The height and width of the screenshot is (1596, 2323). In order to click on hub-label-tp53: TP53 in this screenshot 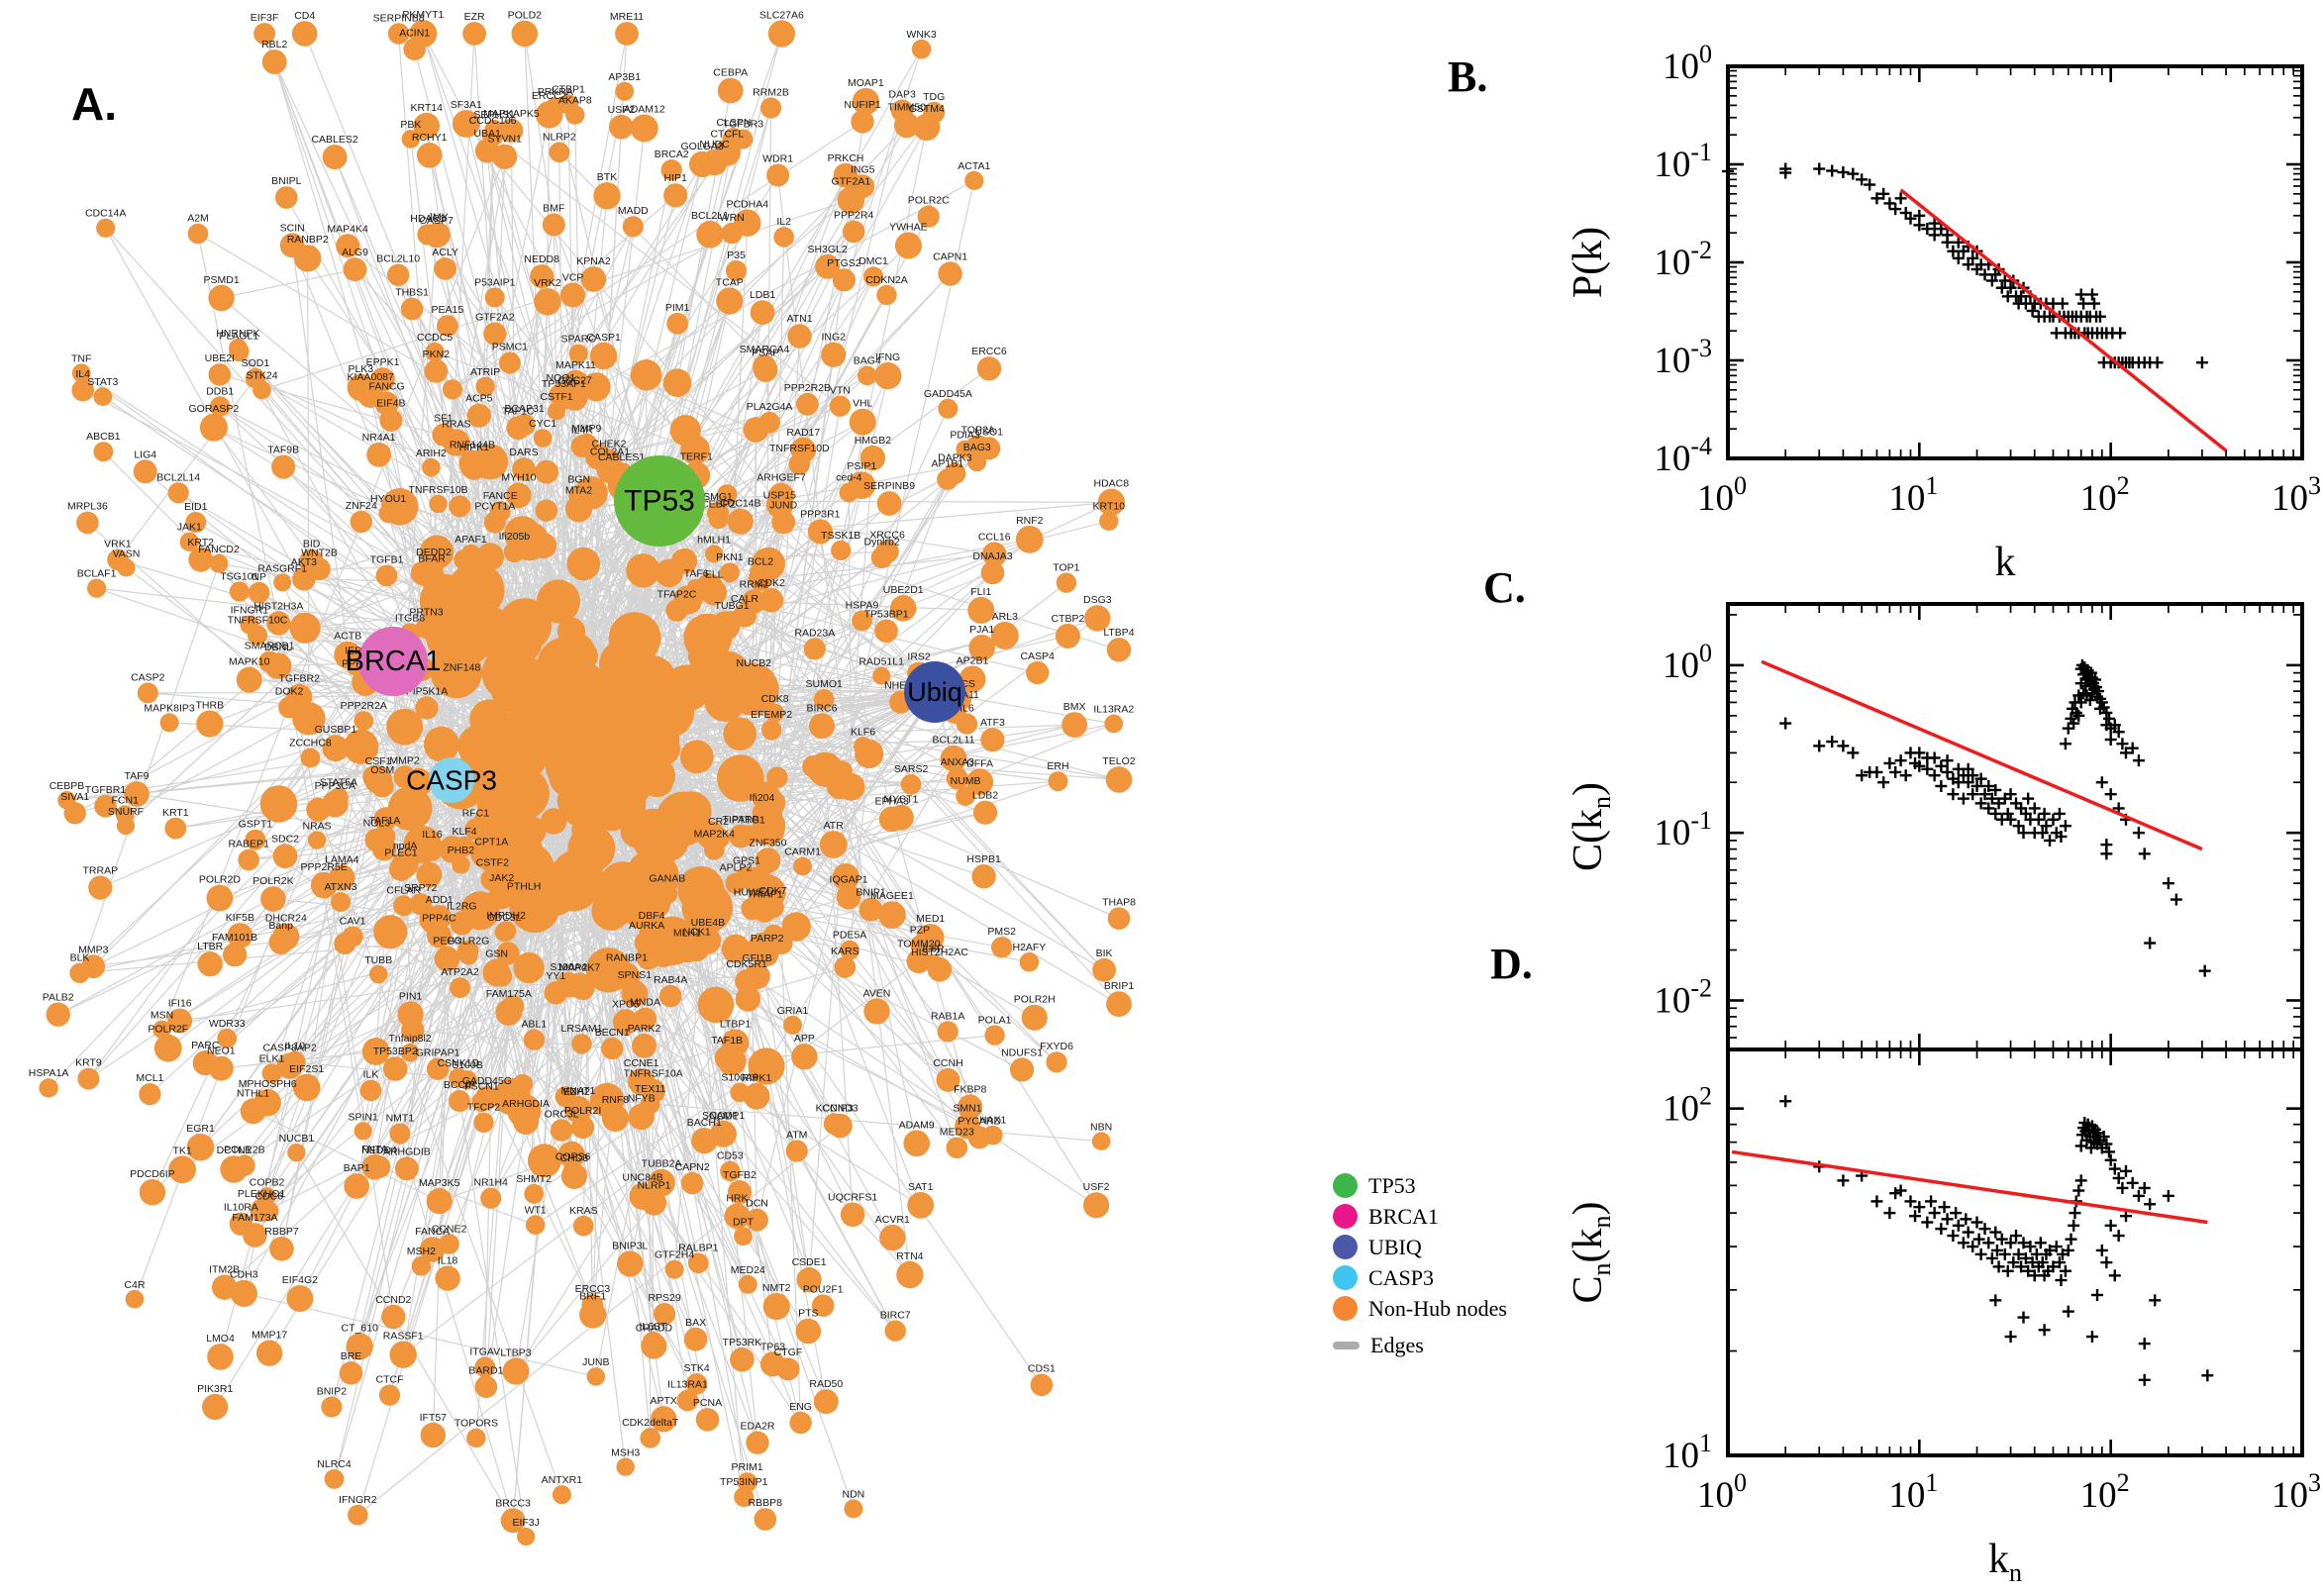, I will do `click(660, 501)`.